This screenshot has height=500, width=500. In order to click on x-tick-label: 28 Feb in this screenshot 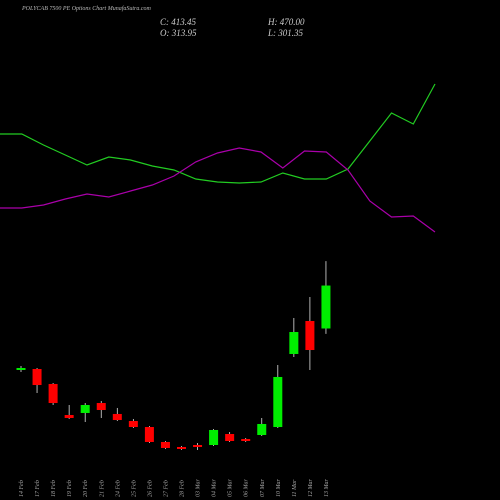, I will do `click(183, 488)`.